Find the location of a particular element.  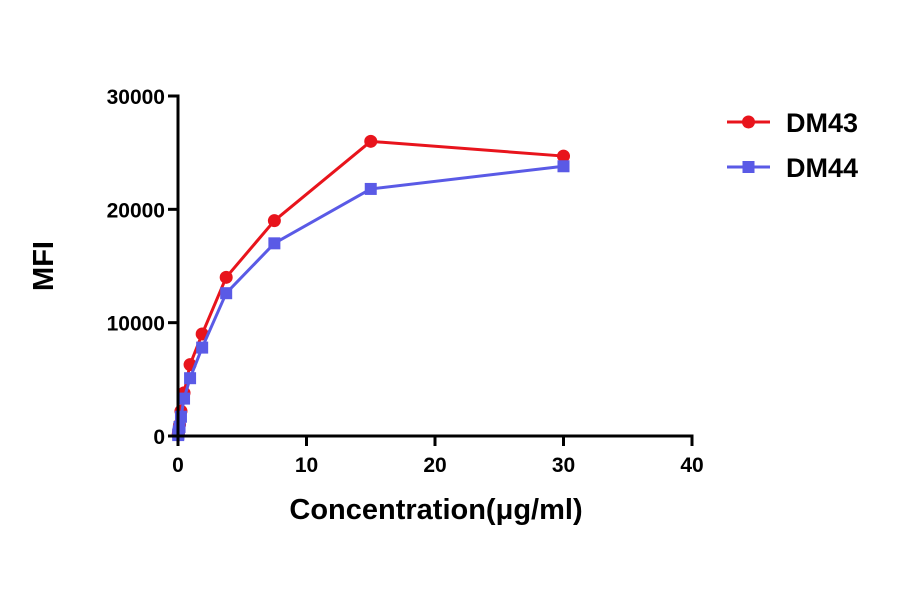

x-tick-label: 0 is located at coordinates (178, 465).